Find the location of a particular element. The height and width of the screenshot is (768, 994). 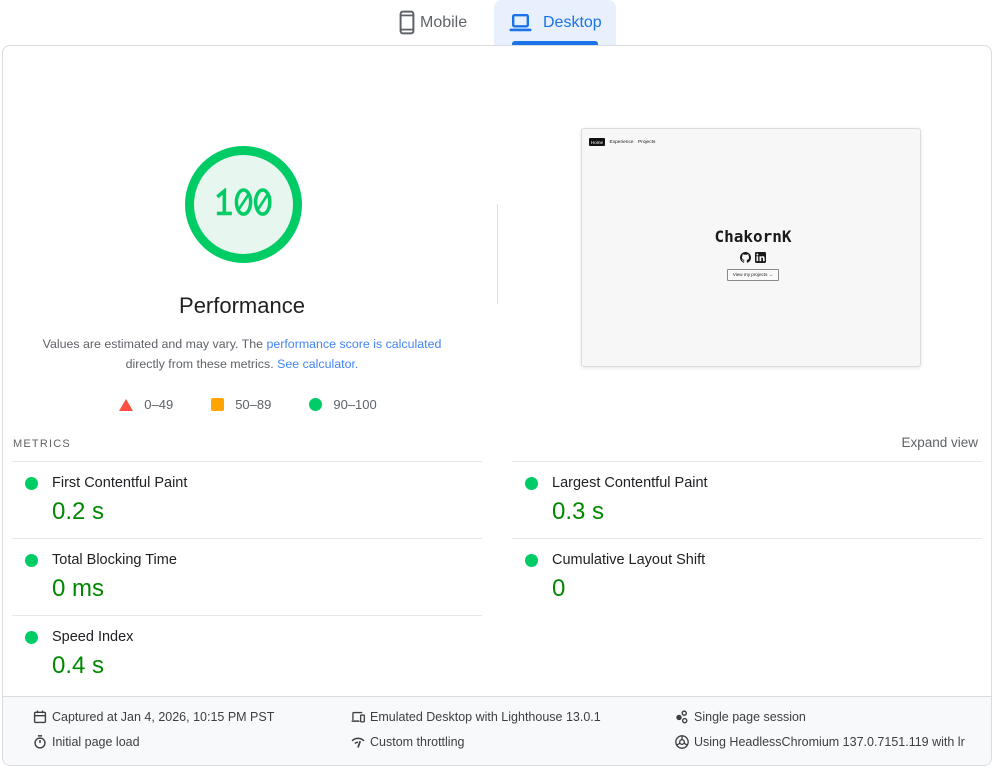

active-tab-indicator is located at coordinates (555, 43).